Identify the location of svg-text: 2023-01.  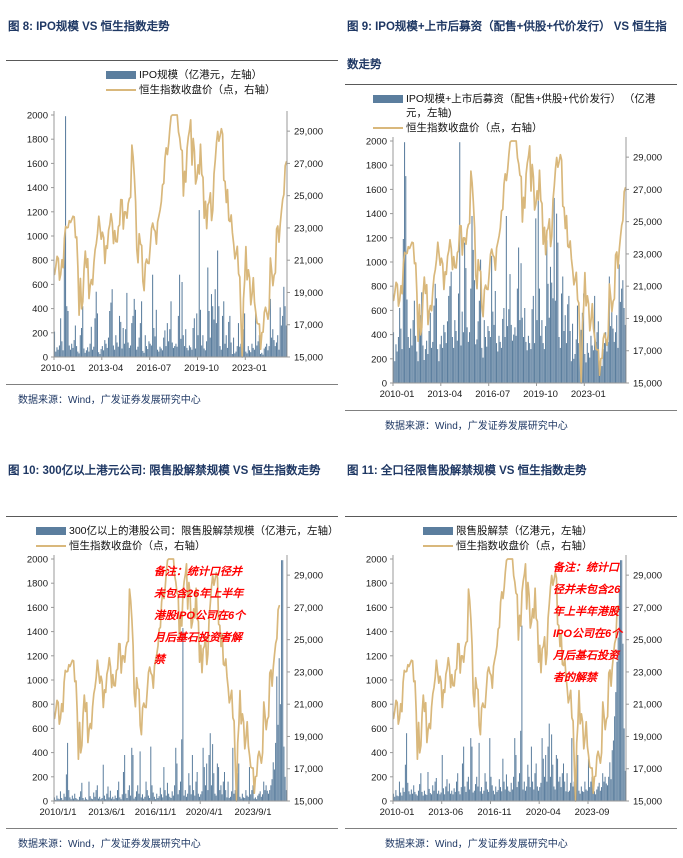
(588, 394).